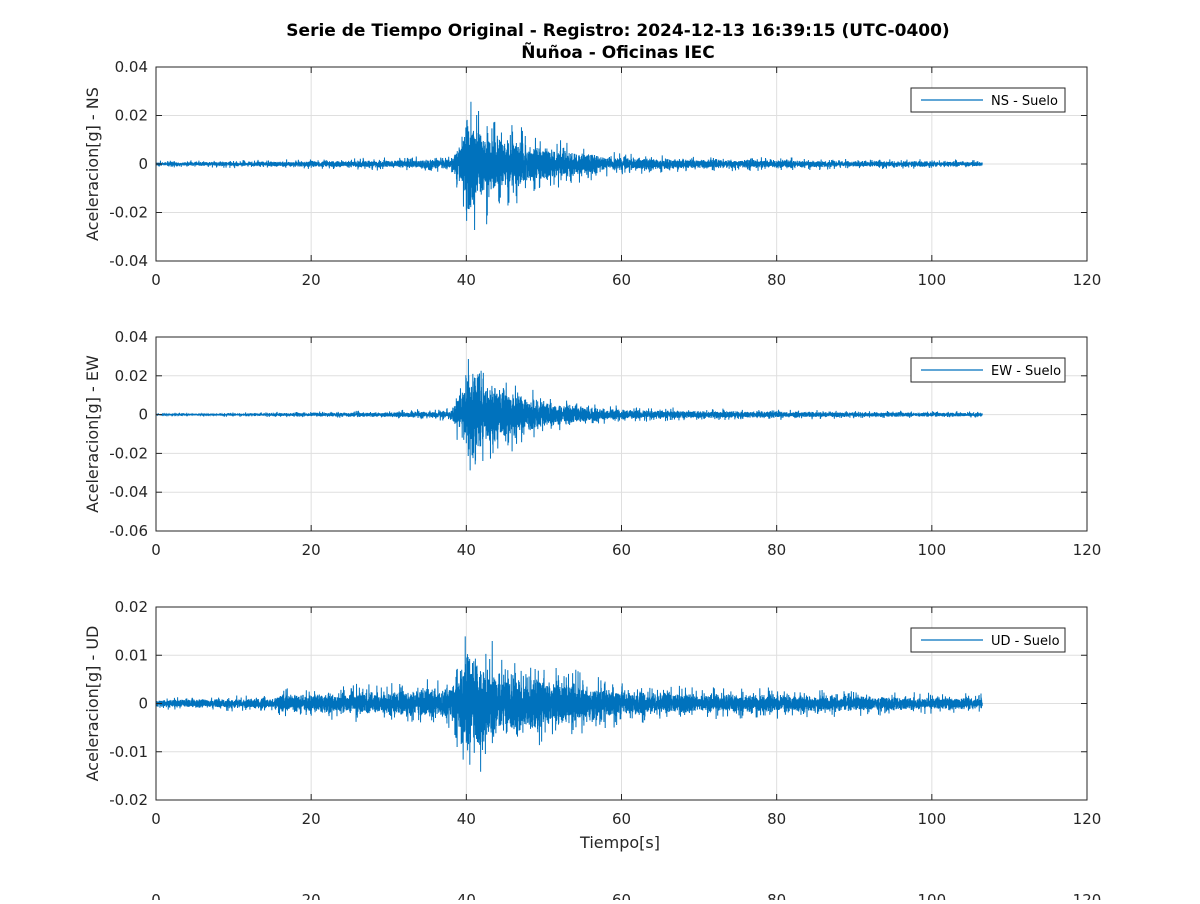 The image size is (1200, 904). I want to click on y-tick-label: 0.01, so click(131, 655).